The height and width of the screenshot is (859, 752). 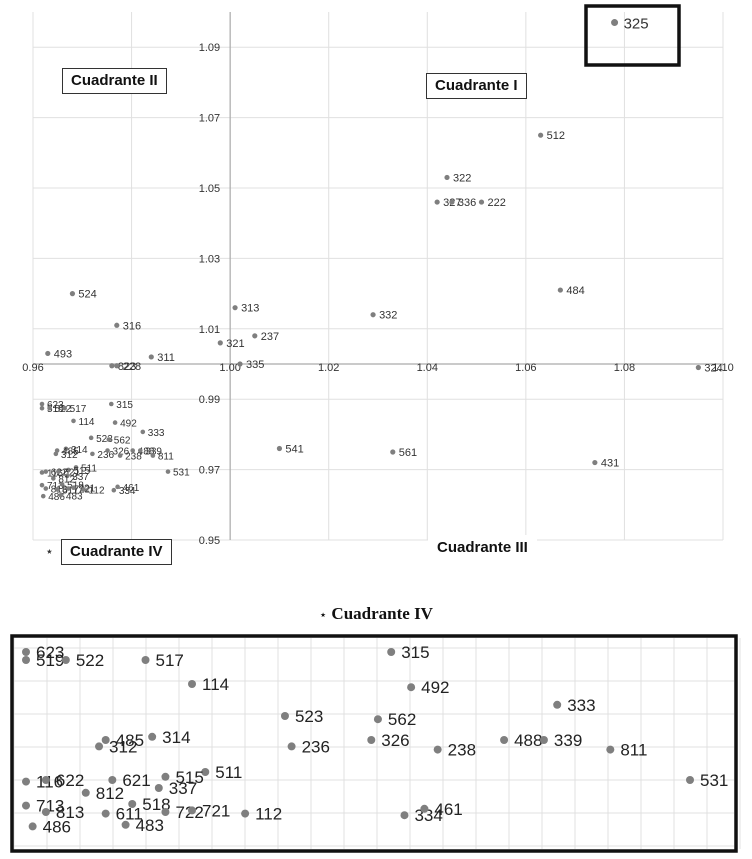 I want to click on zoom-label-517: 517, so click(x=170, y=660).